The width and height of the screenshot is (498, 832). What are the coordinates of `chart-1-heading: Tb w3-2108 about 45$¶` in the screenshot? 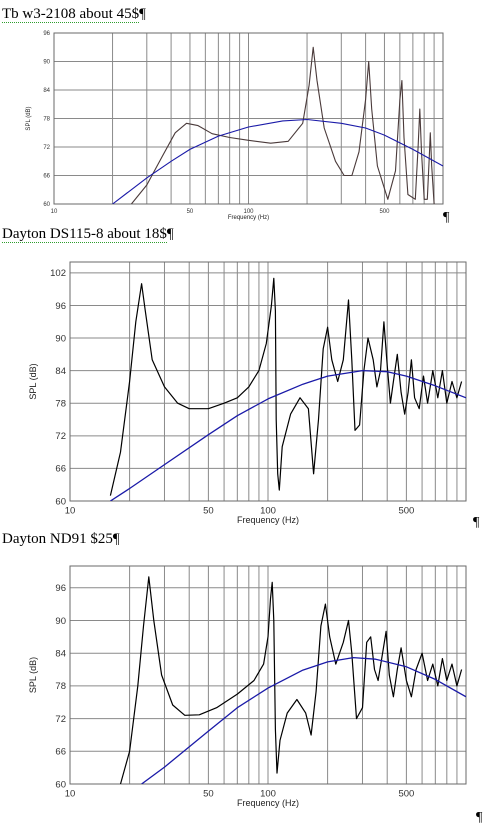 It's located at (74, 14).